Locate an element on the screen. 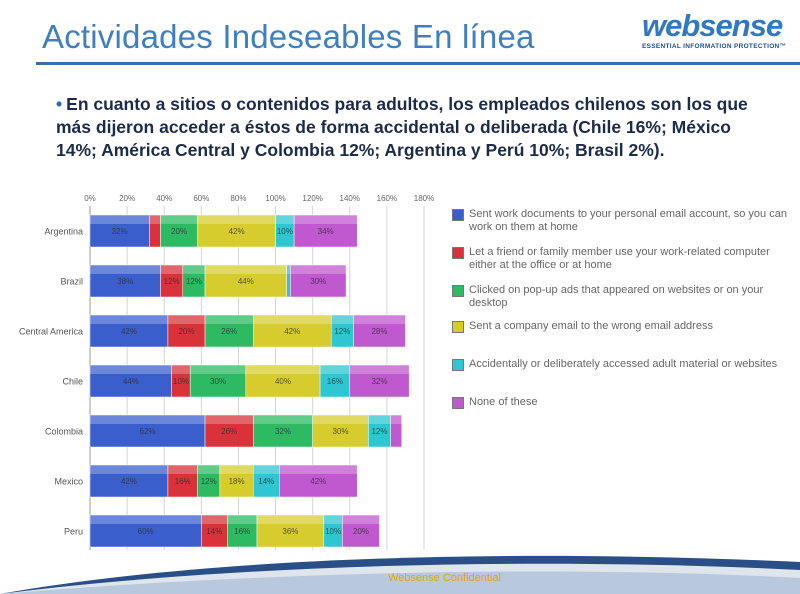 The width and height of the screenshot is (800, 594). category-label: Chile is located at coordinates (72, 382).